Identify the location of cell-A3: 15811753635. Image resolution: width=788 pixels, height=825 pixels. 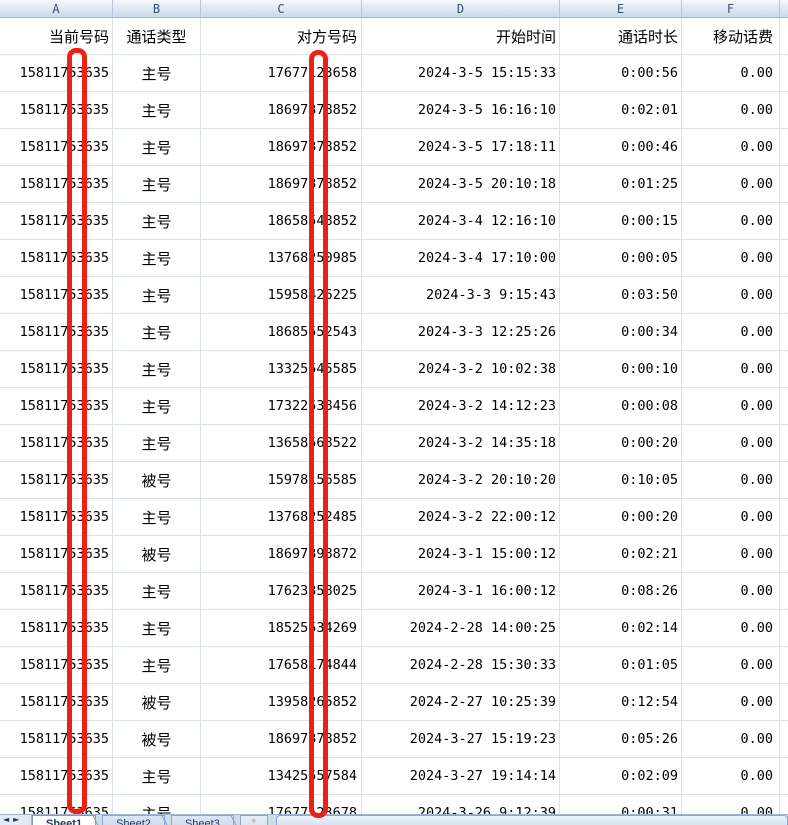
(56, 110).